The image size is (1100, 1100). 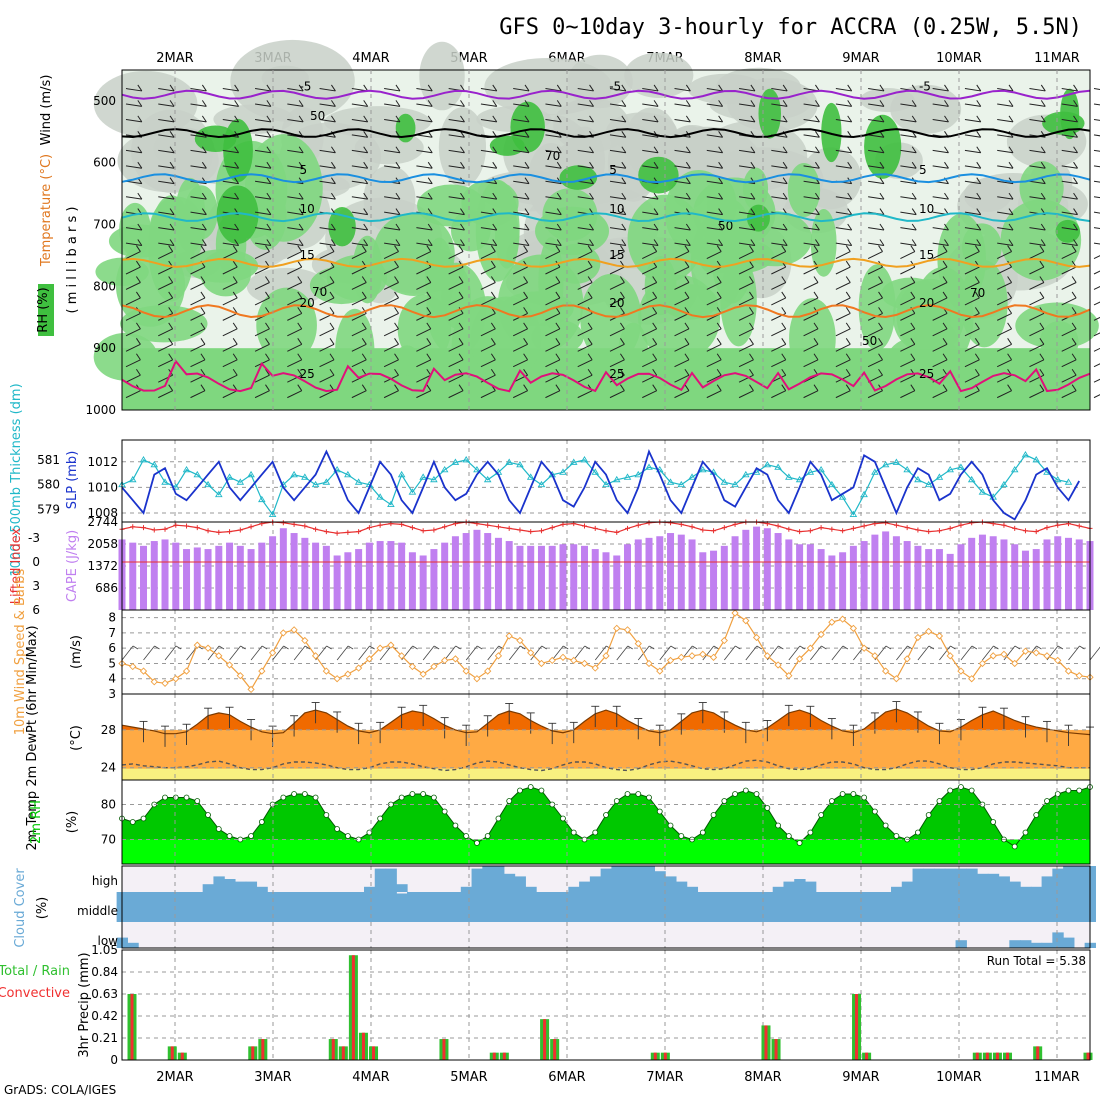 What do you see at coordinates (407, 360) in the screenshot?
I see `rh-shade-green` at bounding box center [407, 360].